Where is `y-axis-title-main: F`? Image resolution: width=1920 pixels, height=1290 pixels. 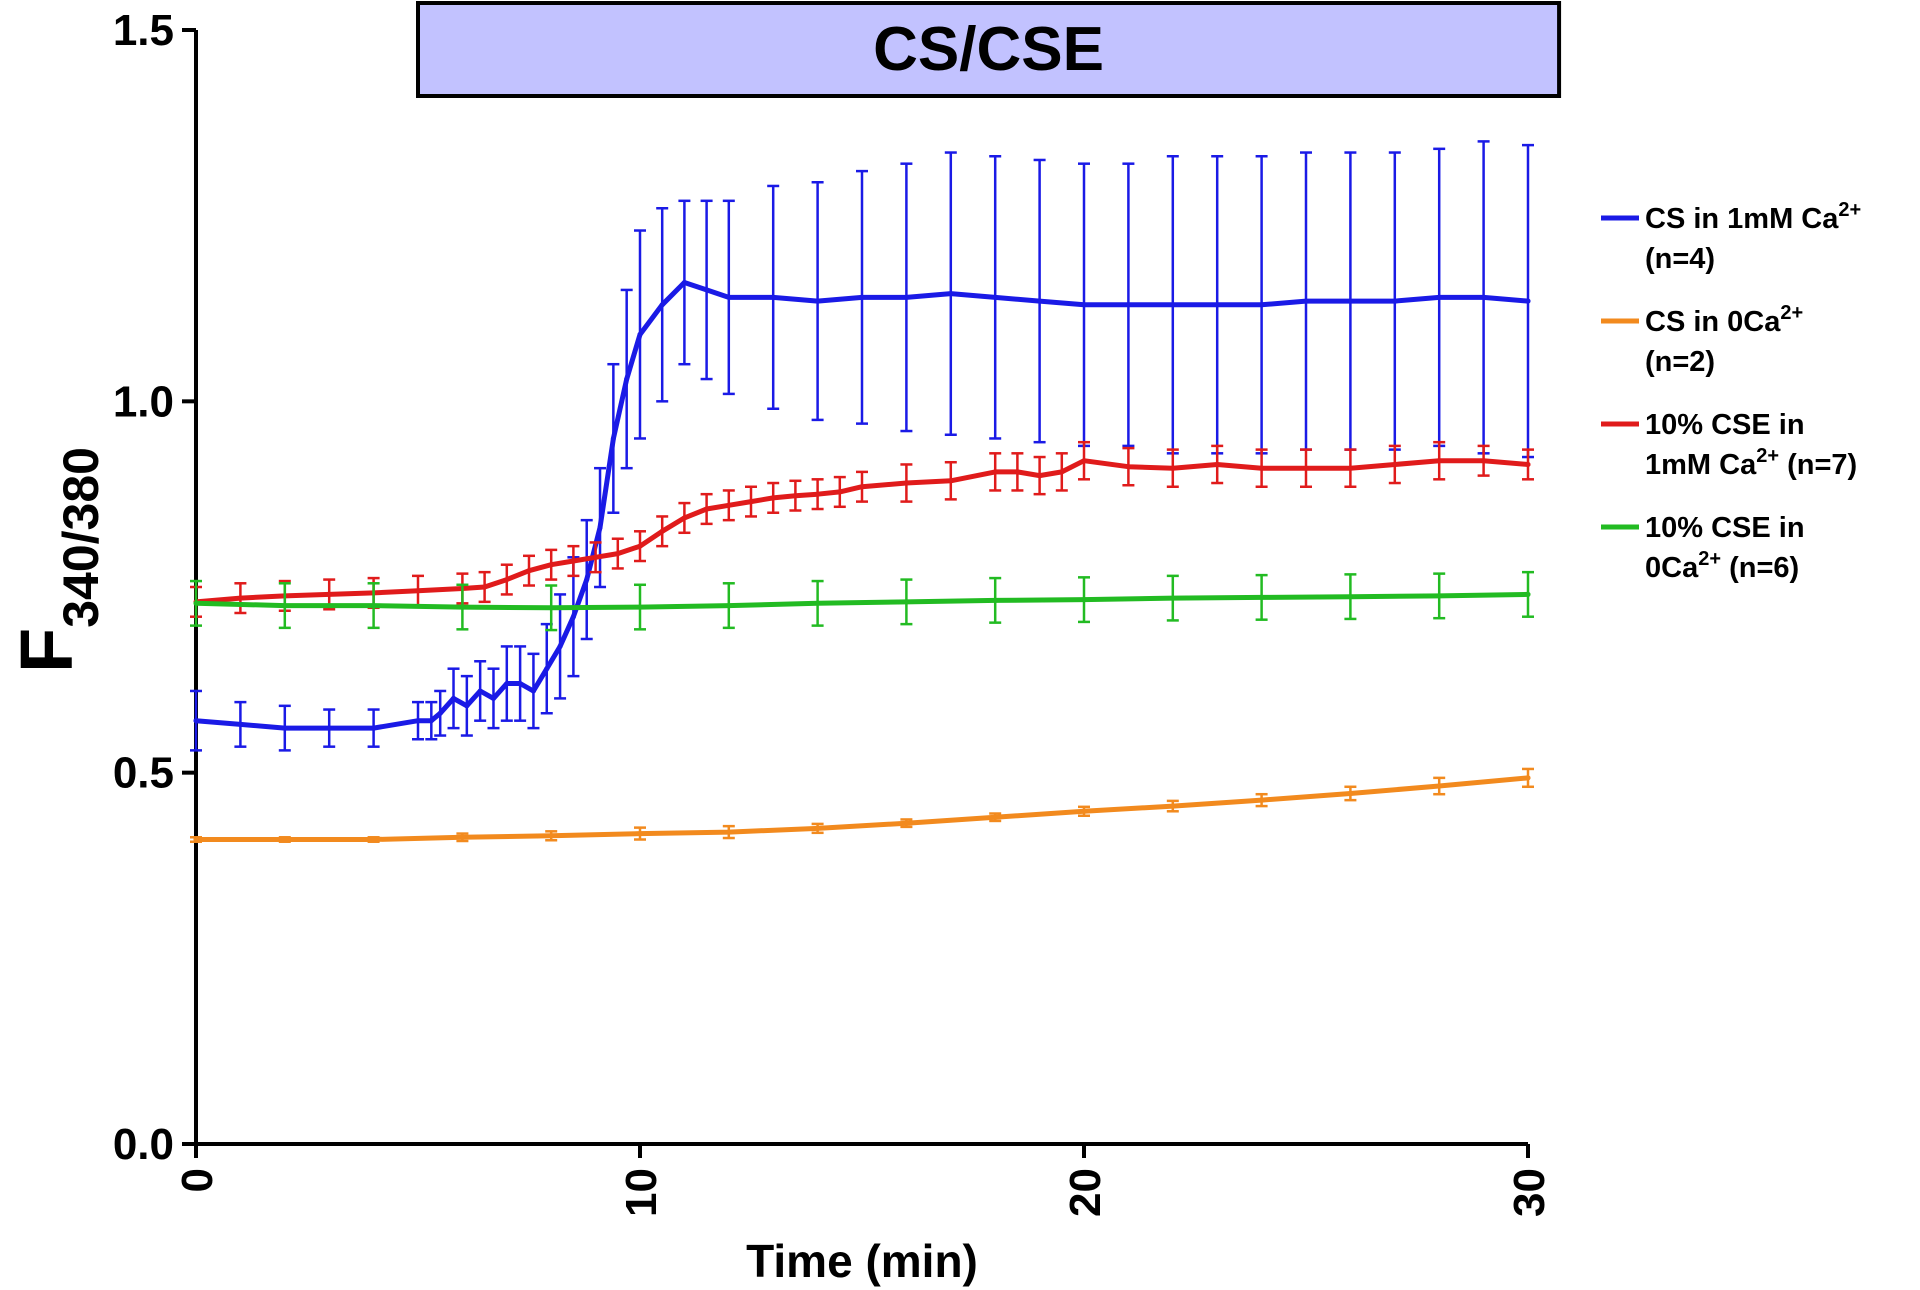 y-axis-title-main: F is located at coordinates (46, 650).